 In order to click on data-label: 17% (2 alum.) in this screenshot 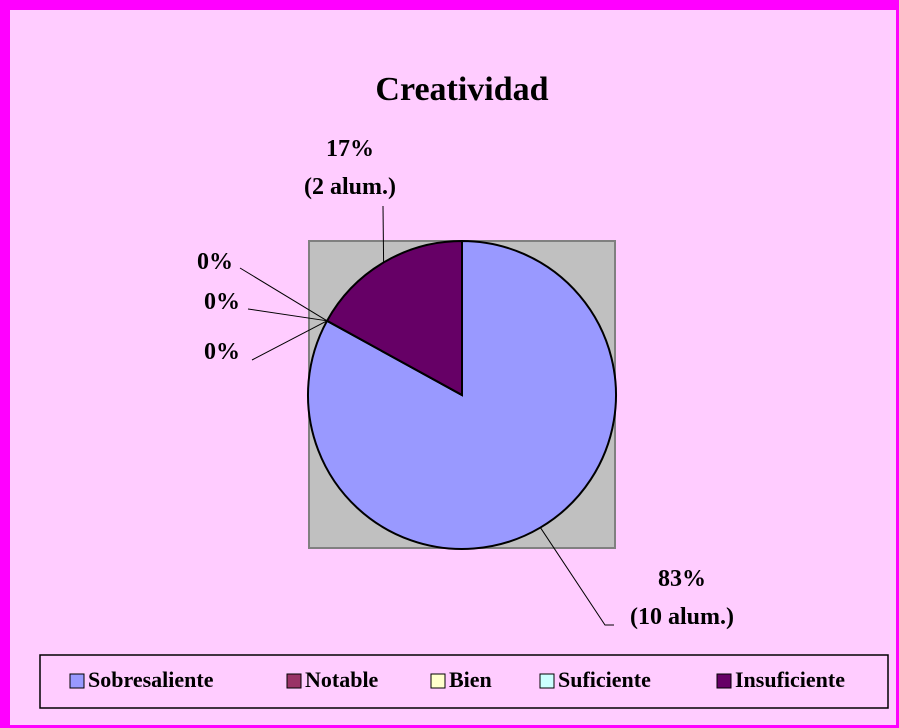, I will do `click(350, 168)`.